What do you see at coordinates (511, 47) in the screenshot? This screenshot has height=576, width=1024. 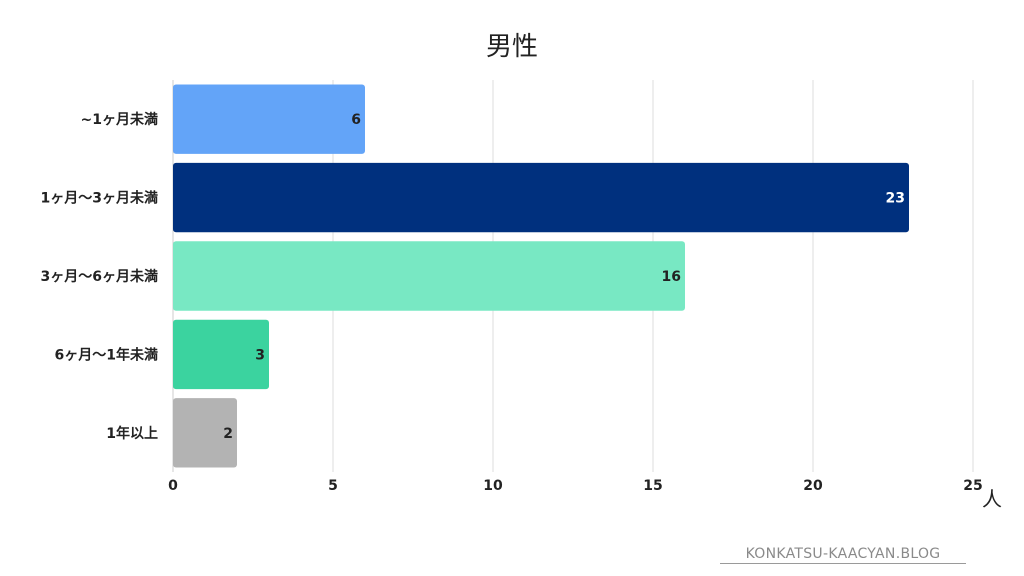 I see `chart-title: 男性` at bounding box center [511, 47].